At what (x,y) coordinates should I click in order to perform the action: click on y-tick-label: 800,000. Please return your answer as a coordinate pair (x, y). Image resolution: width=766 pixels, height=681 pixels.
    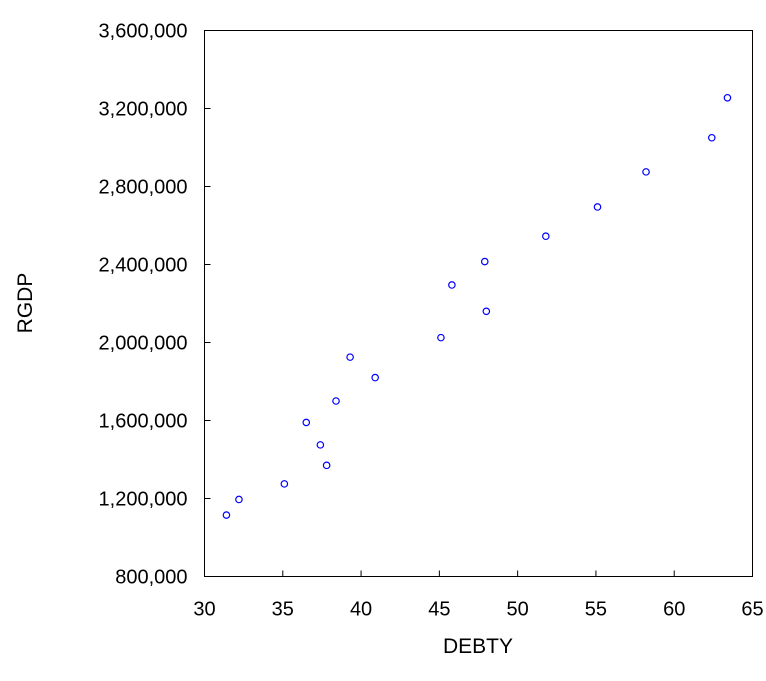
    Looking at the image, I should click on (151, 578).